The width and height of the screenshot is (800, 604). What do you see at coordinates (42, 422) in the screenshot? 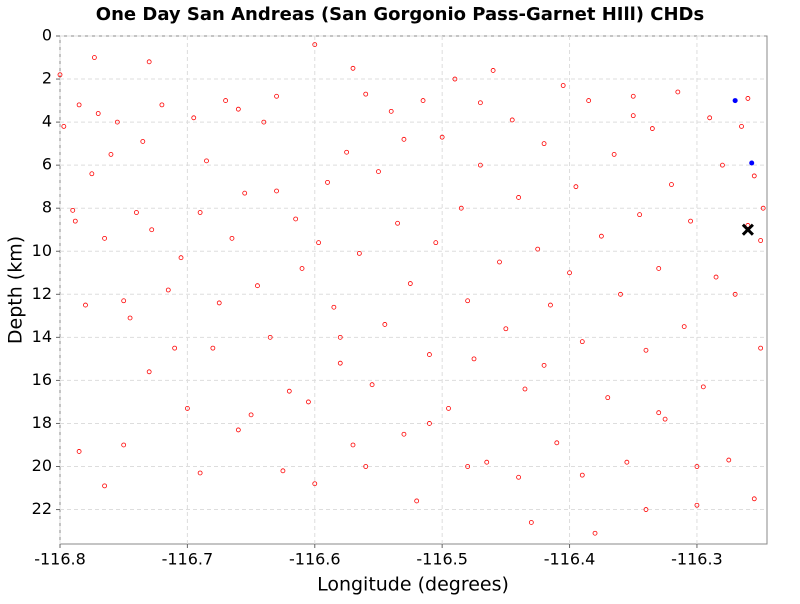
I see `y-tick-label: 18` at bounding box center [42, 422].